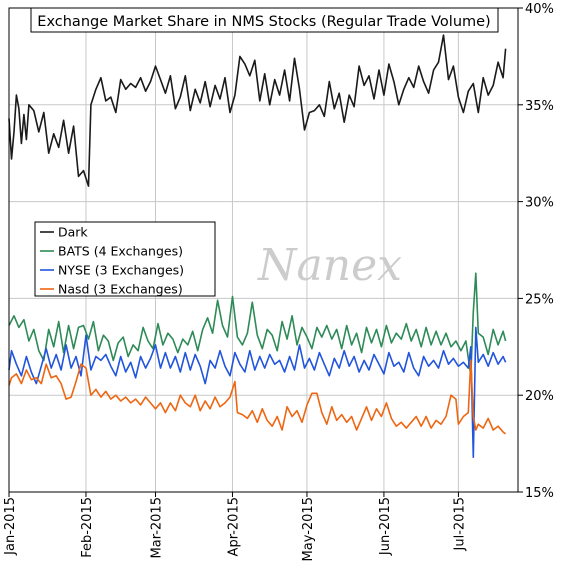 This screenshot has height=577, width=566. What do you see at coordinates (329, 265) in the screenshot?
I see `watermark: Nanex` at bounding box center [329, 265].